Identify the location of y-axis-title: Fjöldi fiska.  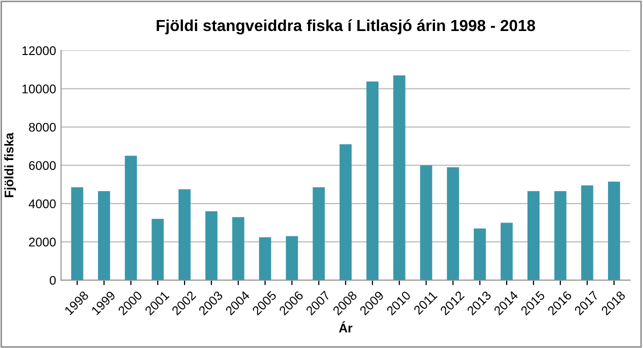
(10, 165).